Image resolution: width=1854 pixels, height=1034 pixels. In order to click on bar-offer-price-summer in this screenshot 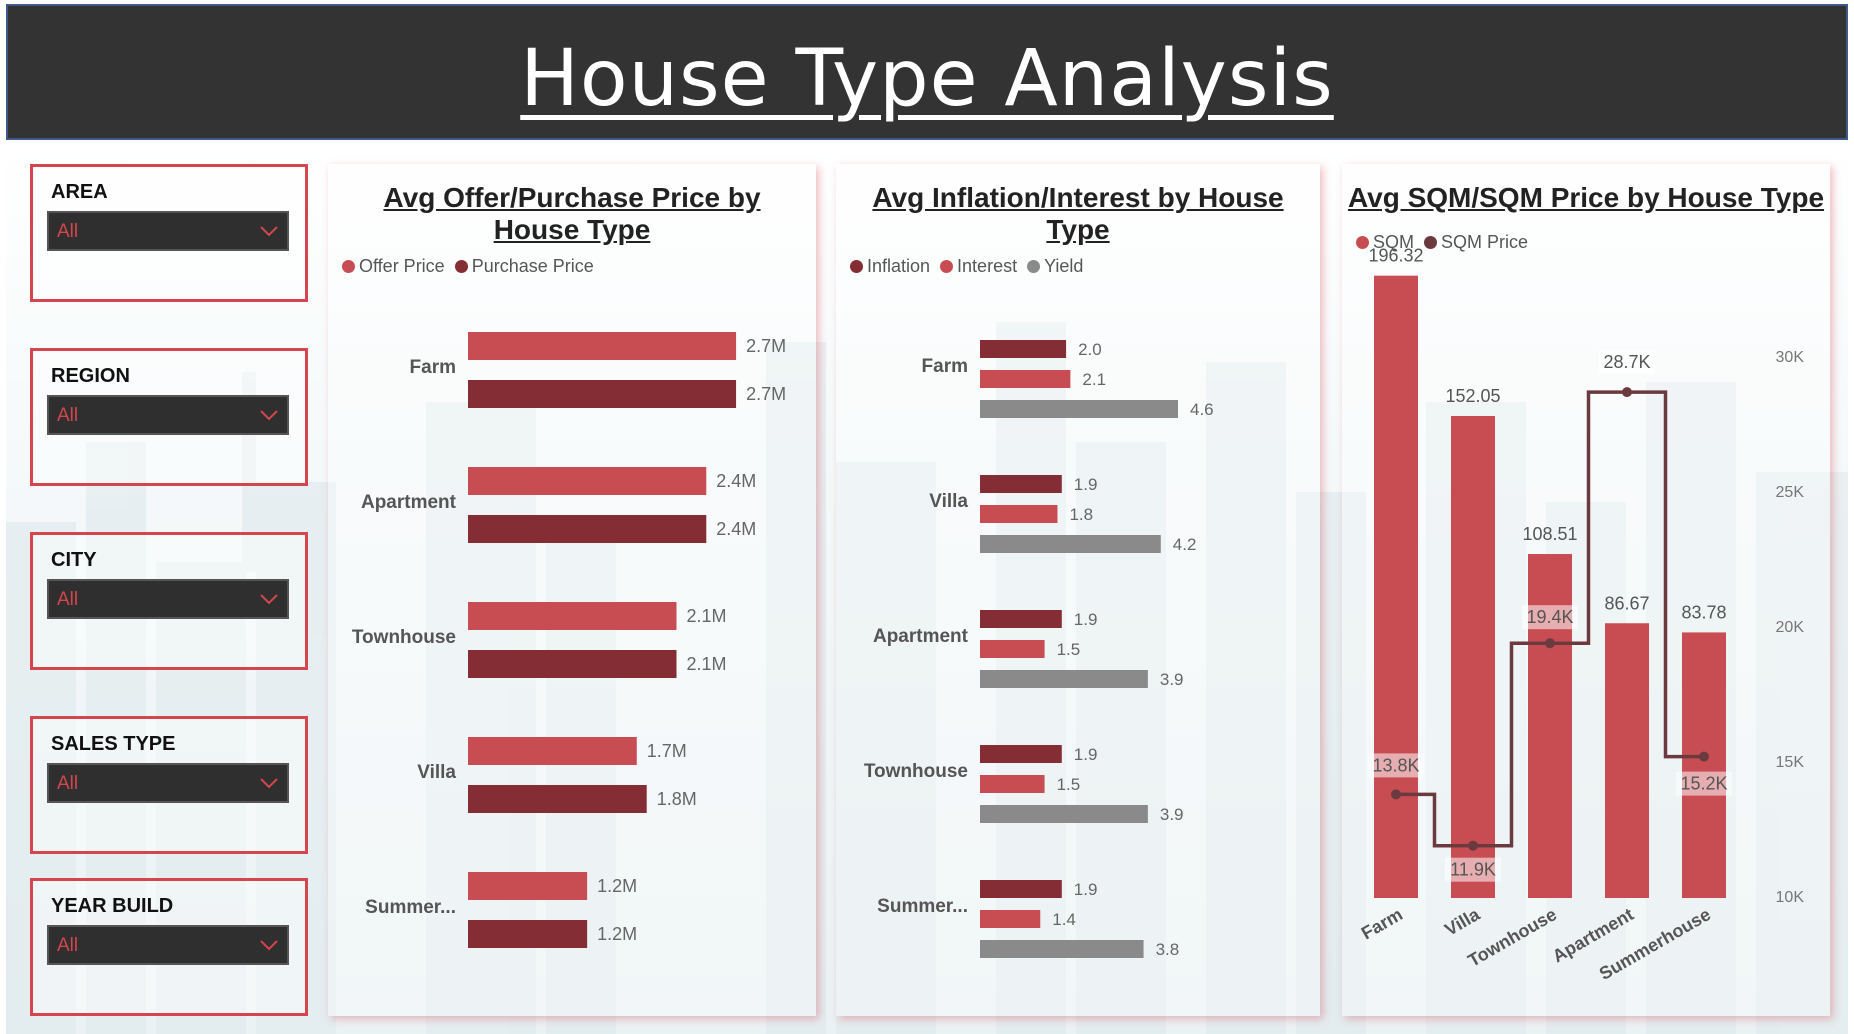, I will do `click(528, 886)`.